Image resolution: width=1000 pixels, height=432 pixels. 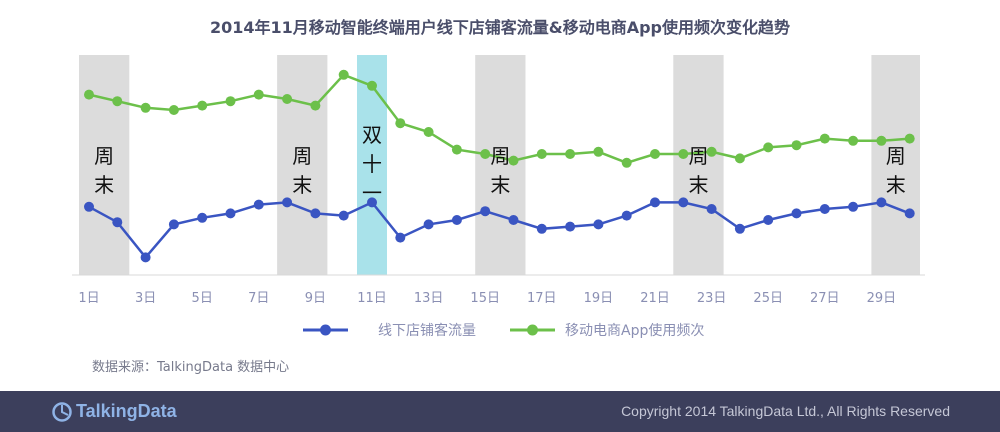 I want to click on singles-day-label: 十, so click(x=372, y=164).